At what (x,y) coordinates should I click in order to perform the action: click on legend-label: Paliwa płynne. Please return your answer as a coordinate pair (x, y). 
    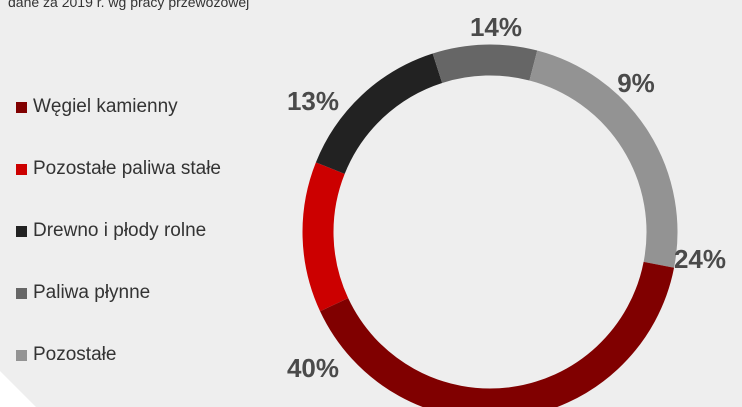
    Looking at the image, I should click on (92, 292).